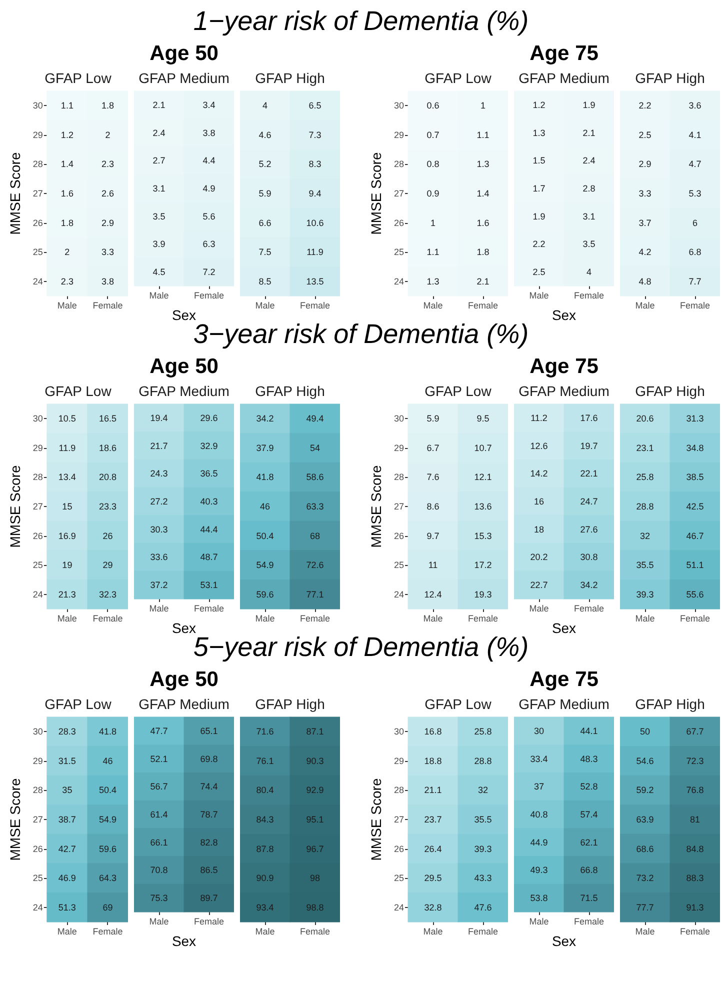  Describe the element at coordinates (695, 819) in the screenshot. I see `data-label: 81` at that location.